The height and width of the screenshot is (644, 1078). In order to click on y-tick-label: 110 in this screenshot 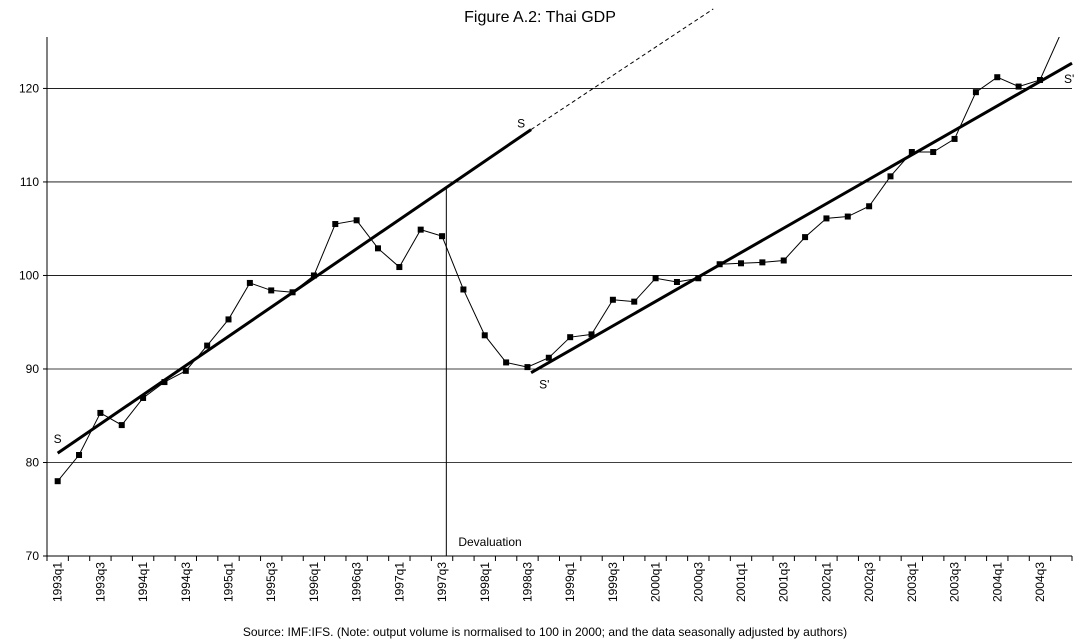, I will do `click(29, 182)`.